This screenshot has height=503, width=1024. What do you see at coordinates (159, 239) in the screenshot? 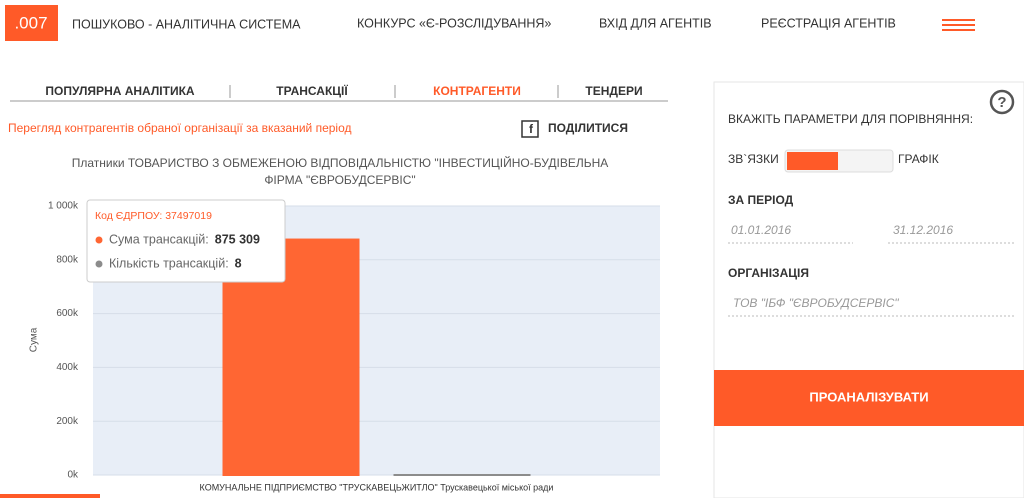
I see `tooltip-label: Сума трансакцій:` at bounding box center [159, 239].